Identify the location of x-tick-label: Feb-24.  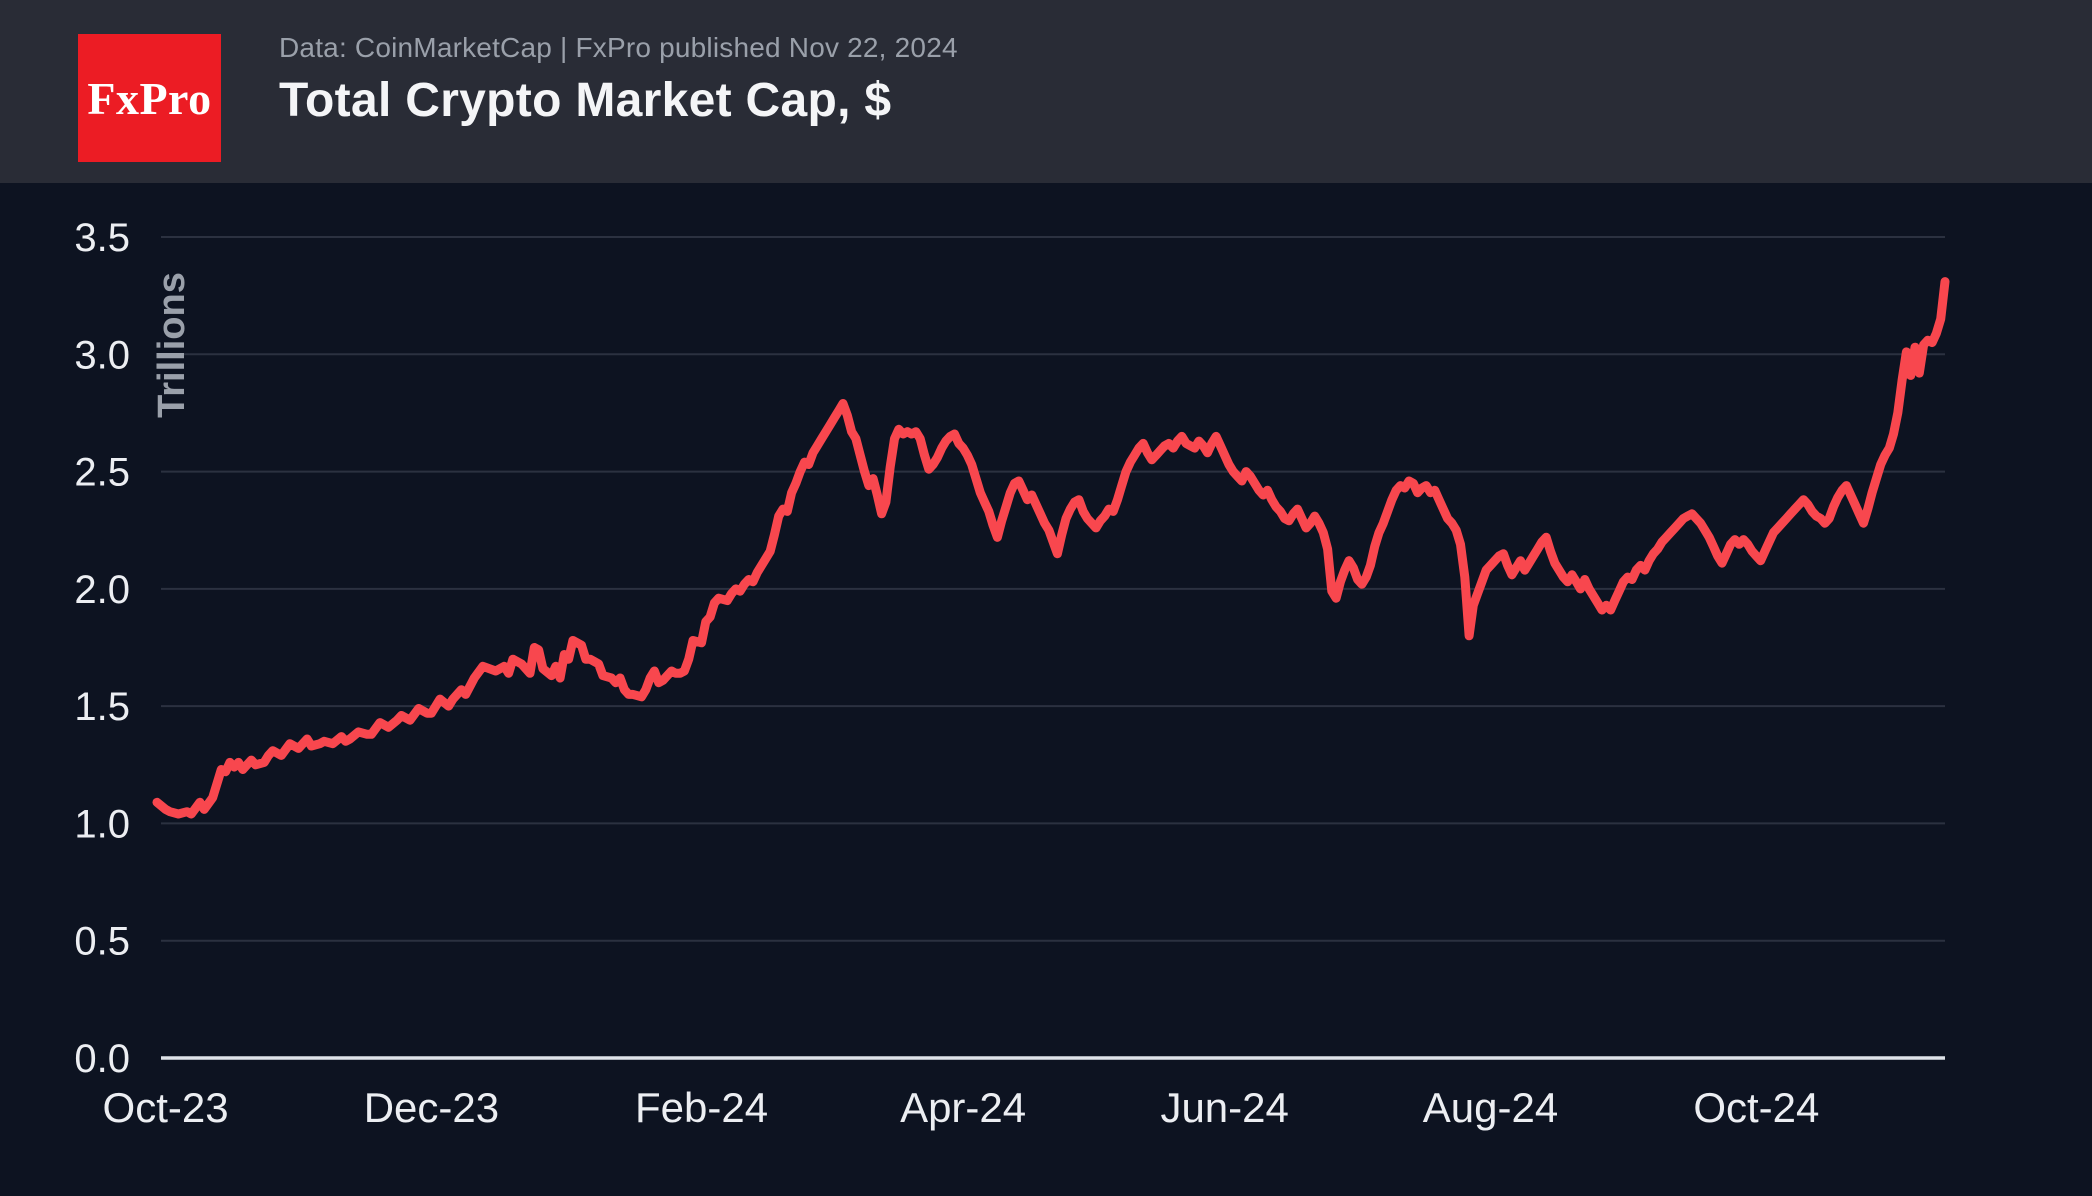
(701, 1107).